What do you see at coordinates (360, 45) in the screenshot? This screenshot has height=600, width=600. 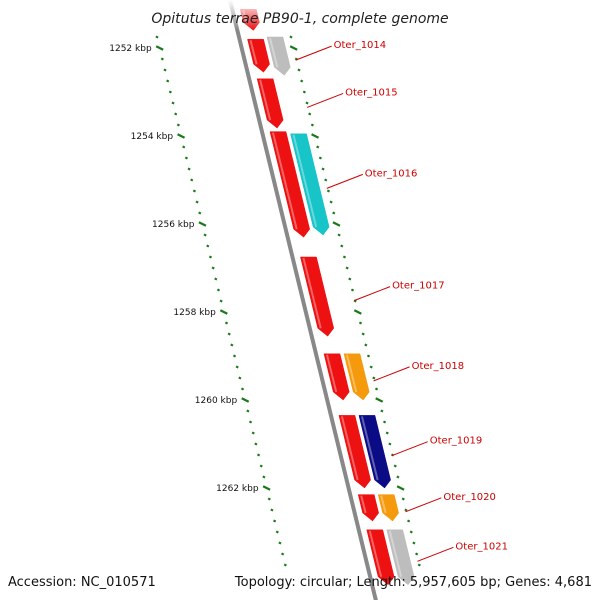 I see `gene-label: Oter_1014` at bounding box center [360, 45].